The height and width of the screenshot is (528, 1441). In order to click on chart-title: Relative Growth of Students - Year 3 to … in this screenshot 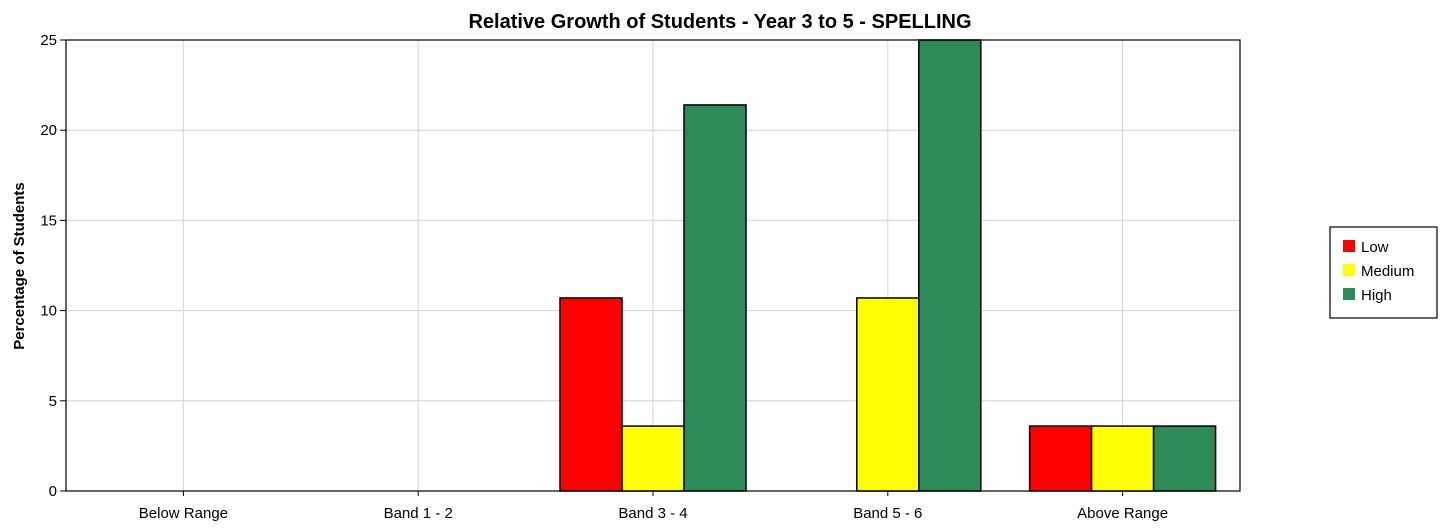, I will do `click(719, 22)`.